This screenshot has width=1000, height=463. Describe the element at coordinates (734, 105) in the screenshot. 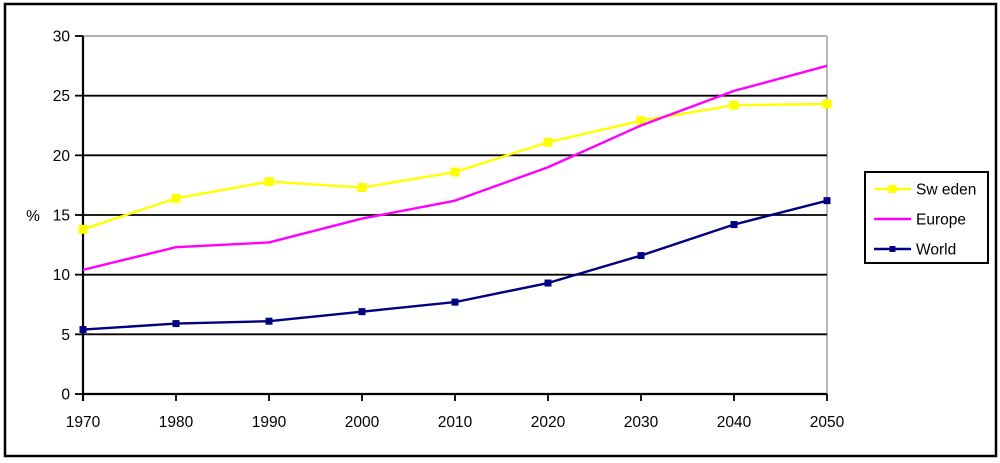

I see `series-marker-sweden-2040` at that location.